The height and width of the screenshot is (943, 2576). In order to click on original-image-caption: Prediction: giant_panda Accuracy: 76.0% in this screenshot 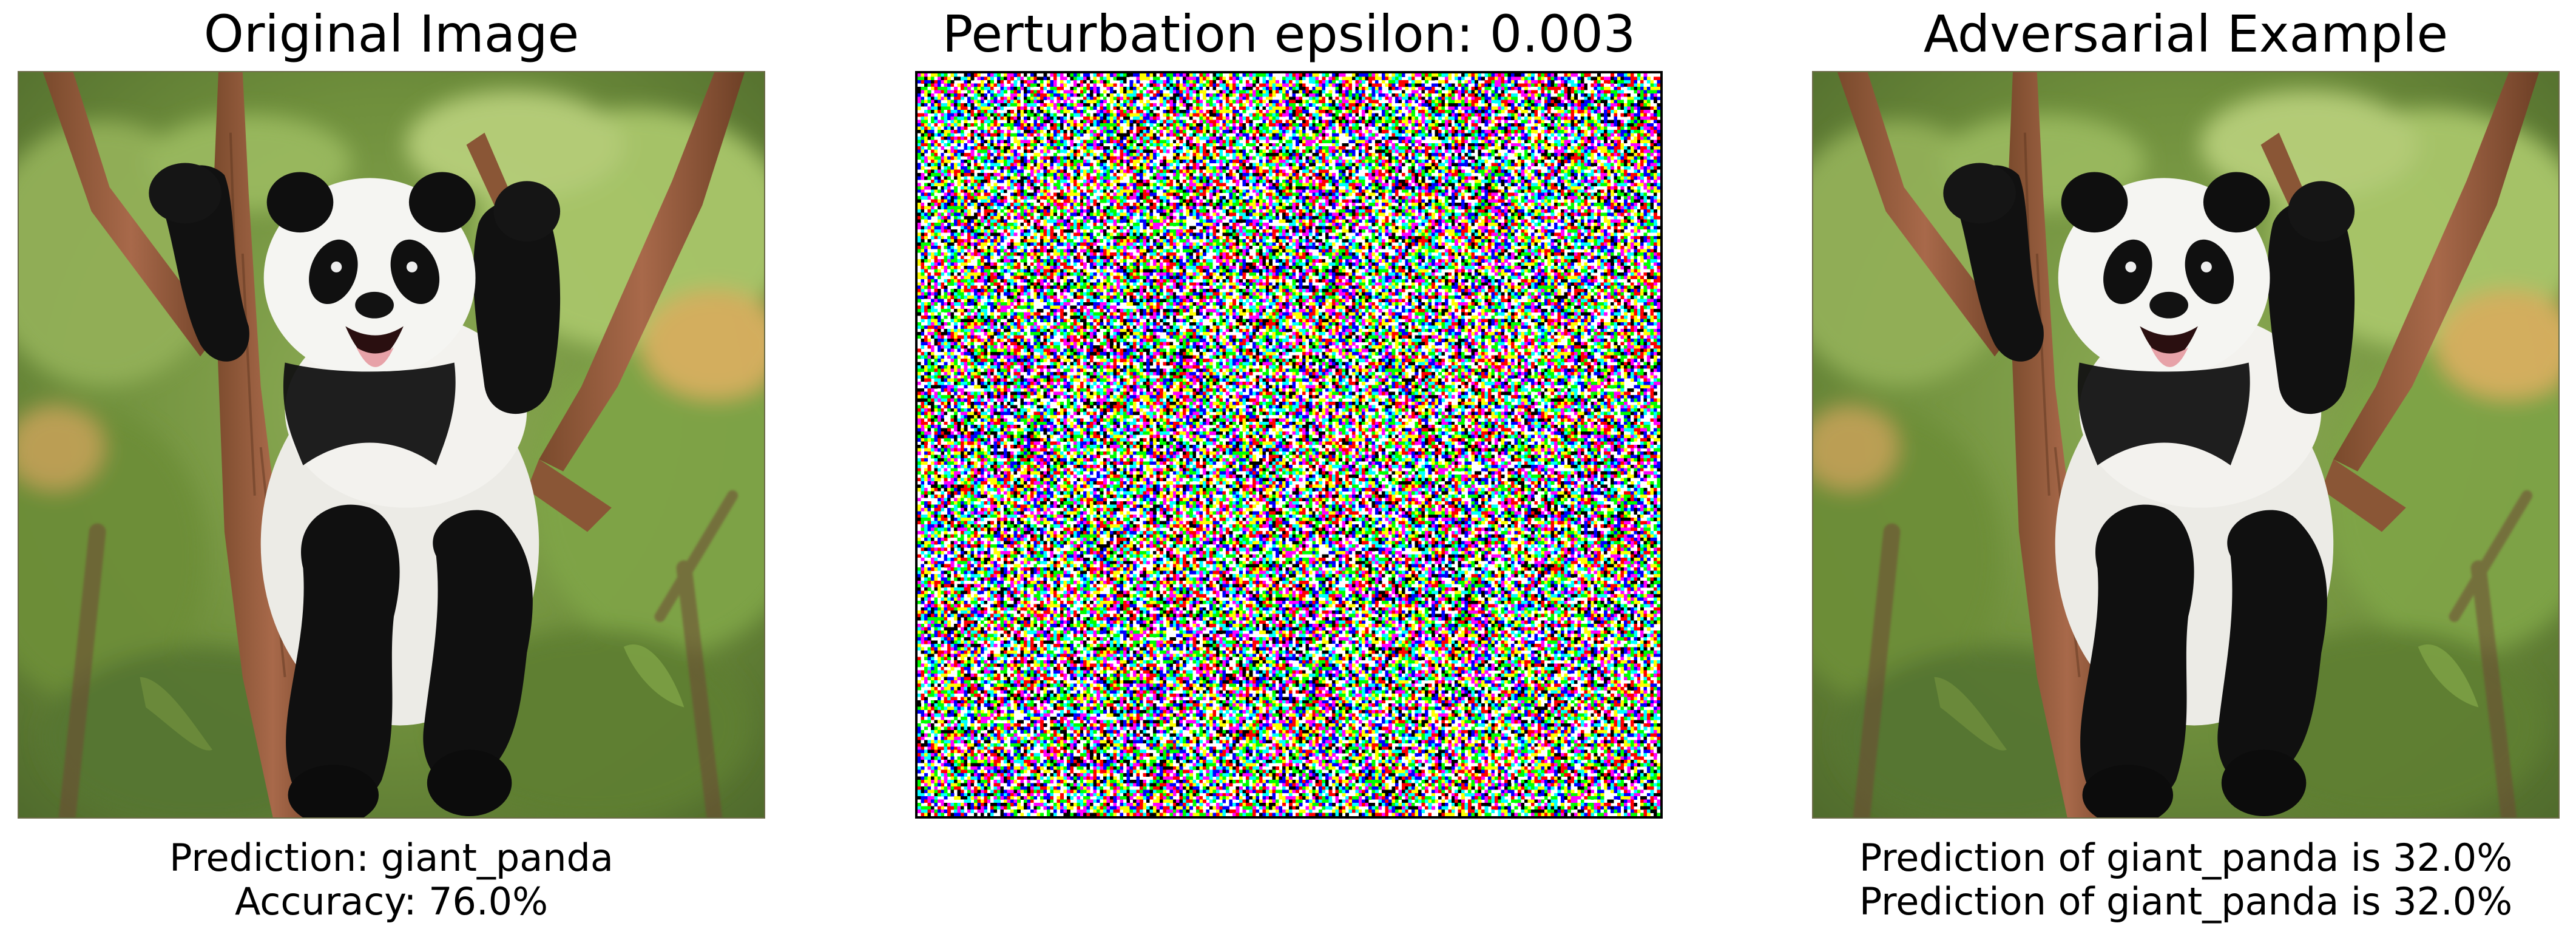, I will do `click(391, 880)`.